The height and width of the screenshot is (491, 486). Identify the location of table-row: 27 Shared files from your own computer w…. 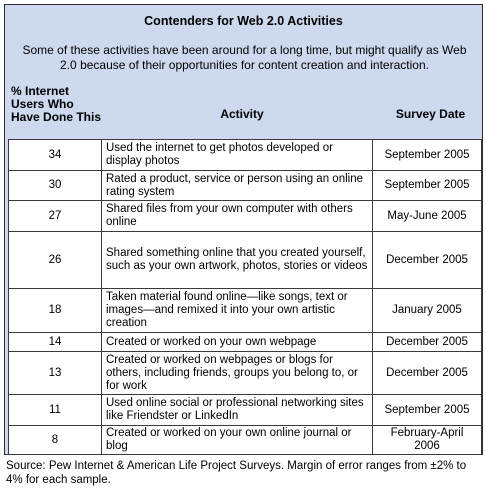
(245, 216).